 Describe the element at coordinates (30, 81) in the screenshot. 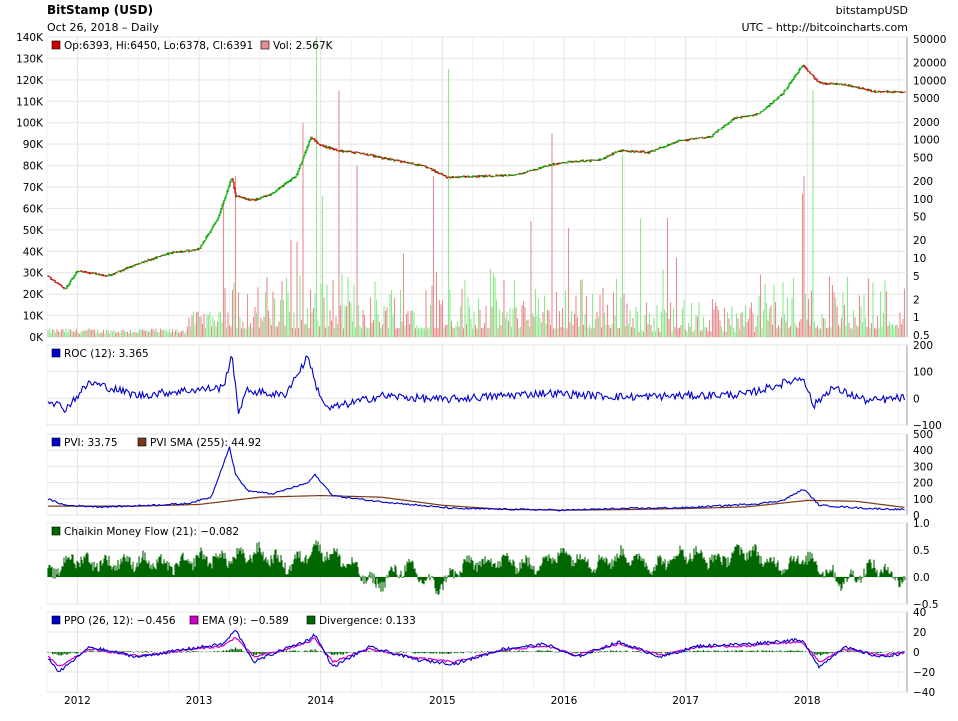

I see `left-tick-label: 120K` at that location.